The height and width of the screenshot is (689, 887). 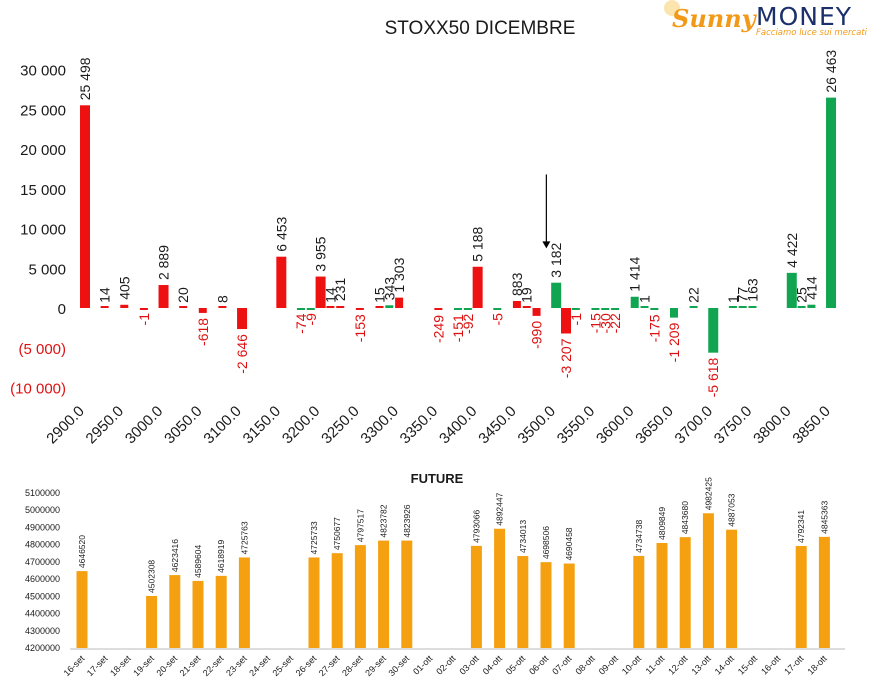 I want to click on bar-value-label: 1 303, so click(x=399, y=274).